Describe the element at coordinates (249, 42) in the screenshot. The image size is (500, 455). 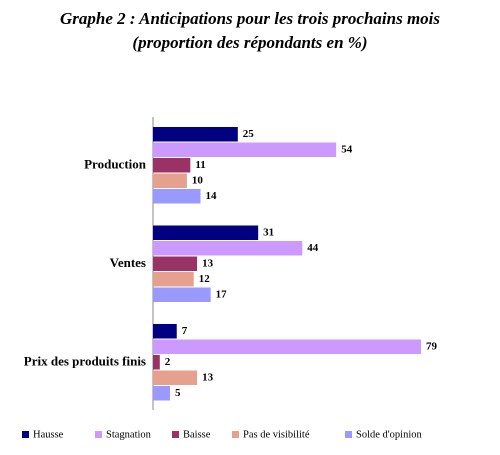
I see `chart-subtitle: (proportion des répondants en %)` at that location.